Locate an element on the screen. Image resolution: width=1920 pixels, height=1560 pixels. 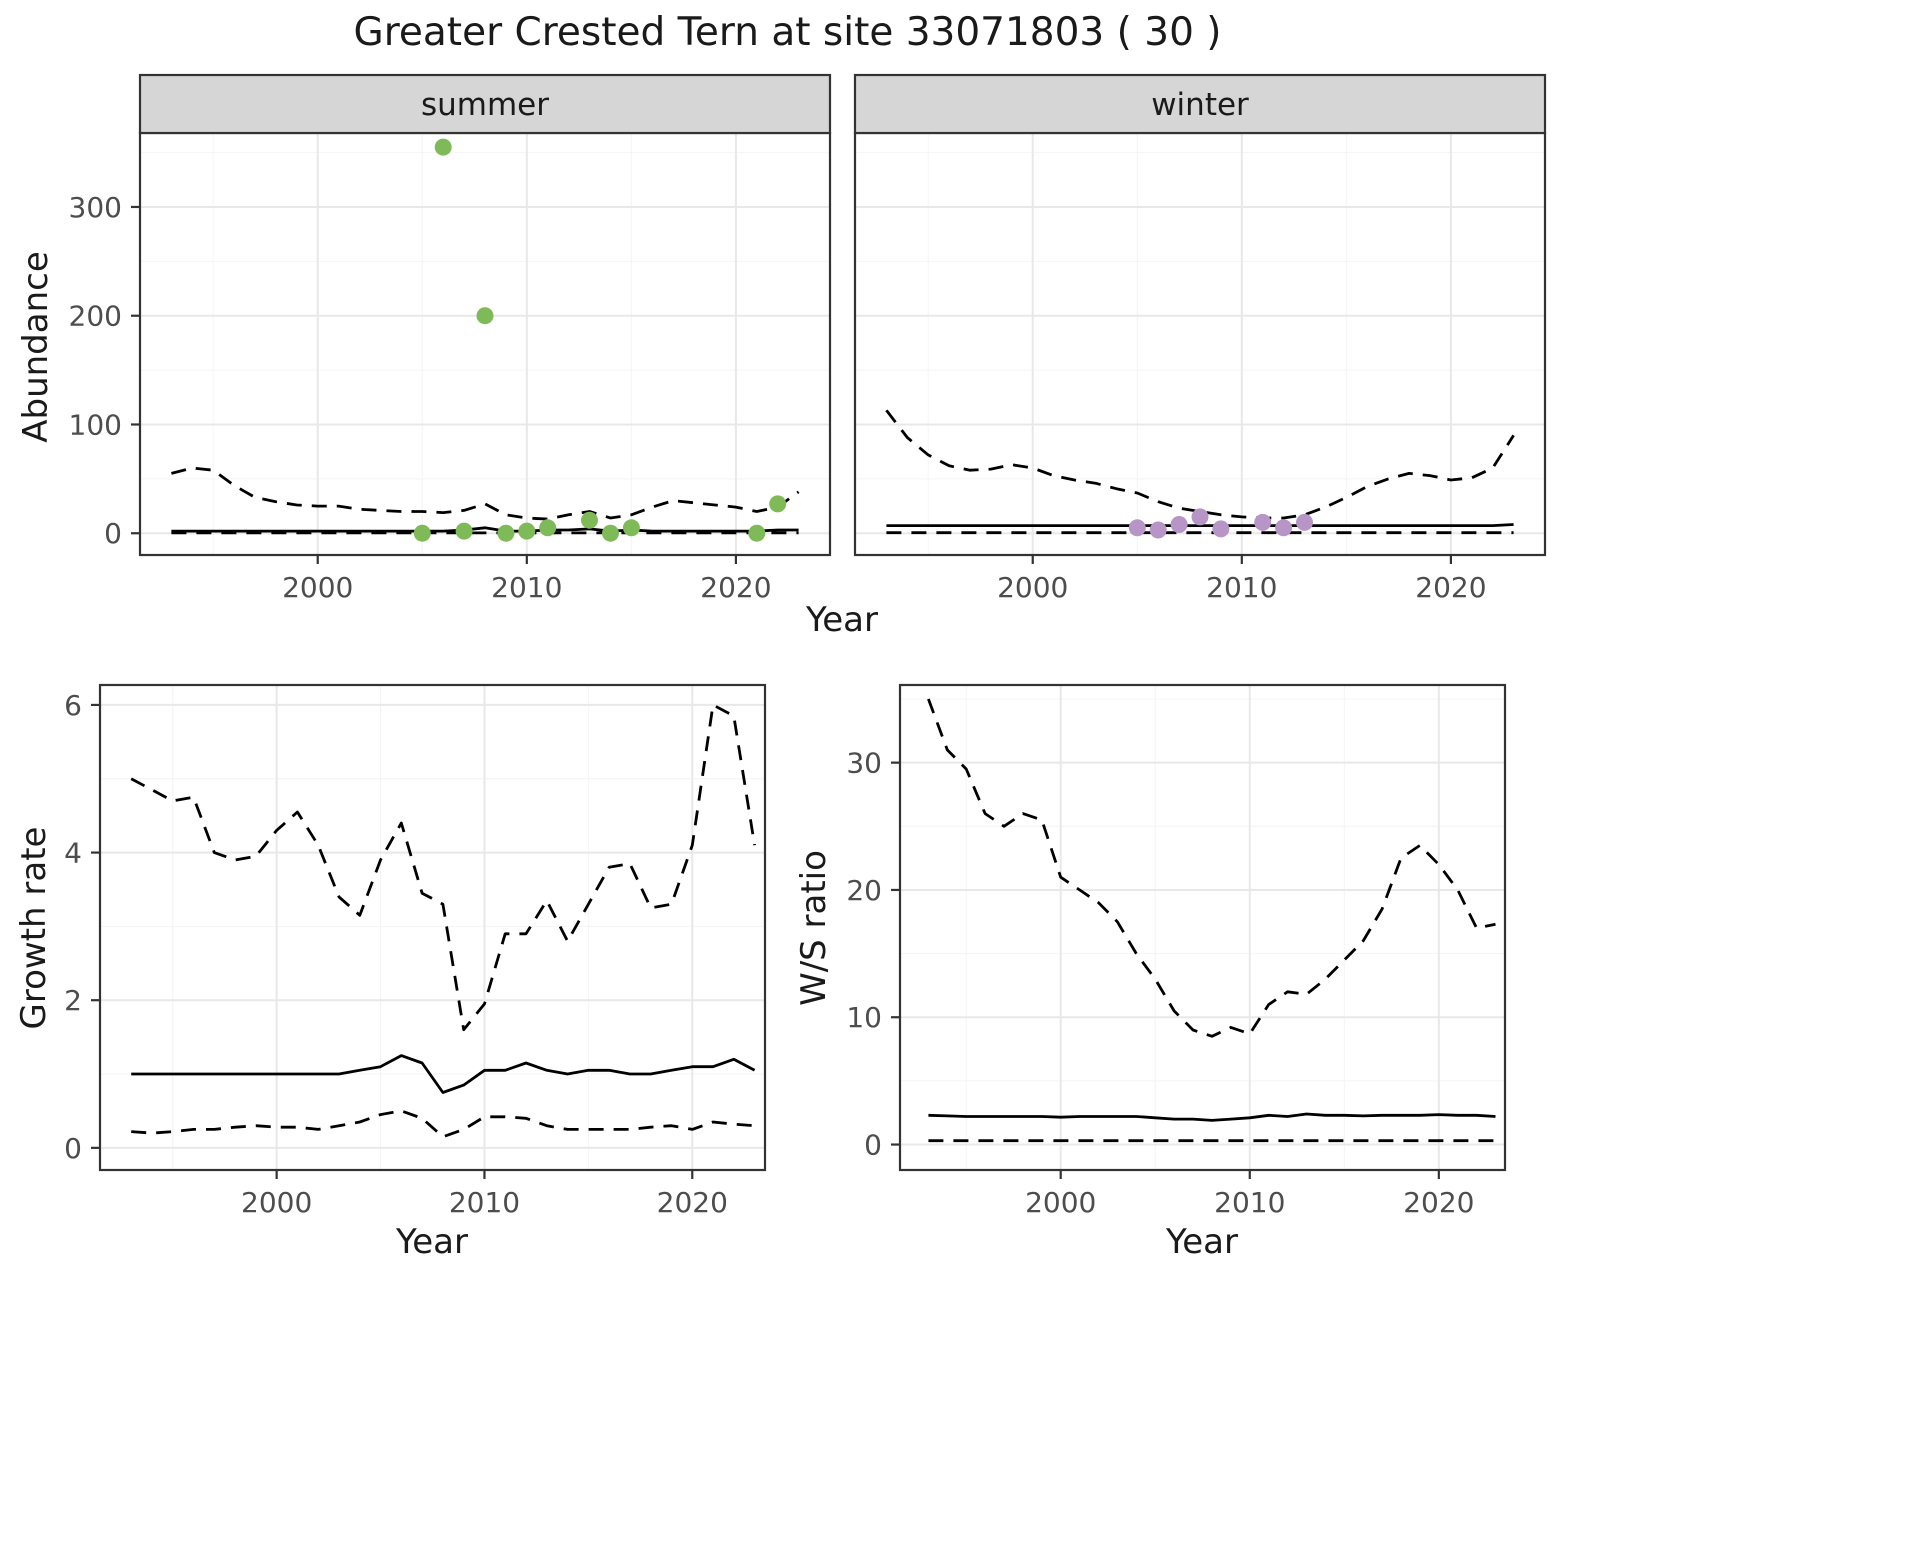
y-tick-label: 300 is located at coordinates (95, 207).